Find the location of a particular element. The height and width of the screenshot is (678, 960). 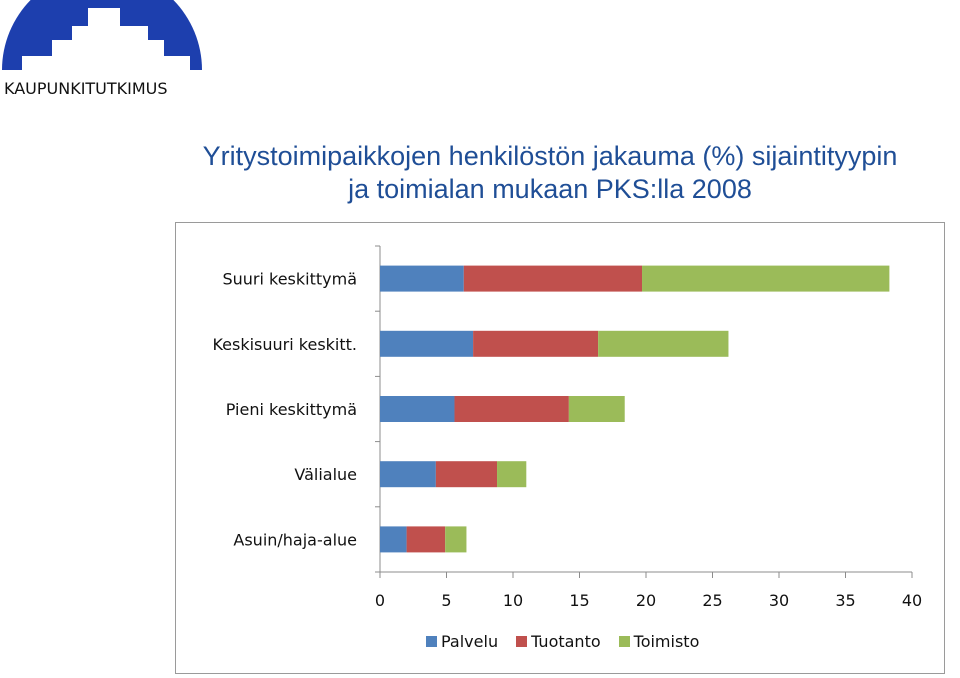

category-label: Välialue is located at coordinates (325, 474).